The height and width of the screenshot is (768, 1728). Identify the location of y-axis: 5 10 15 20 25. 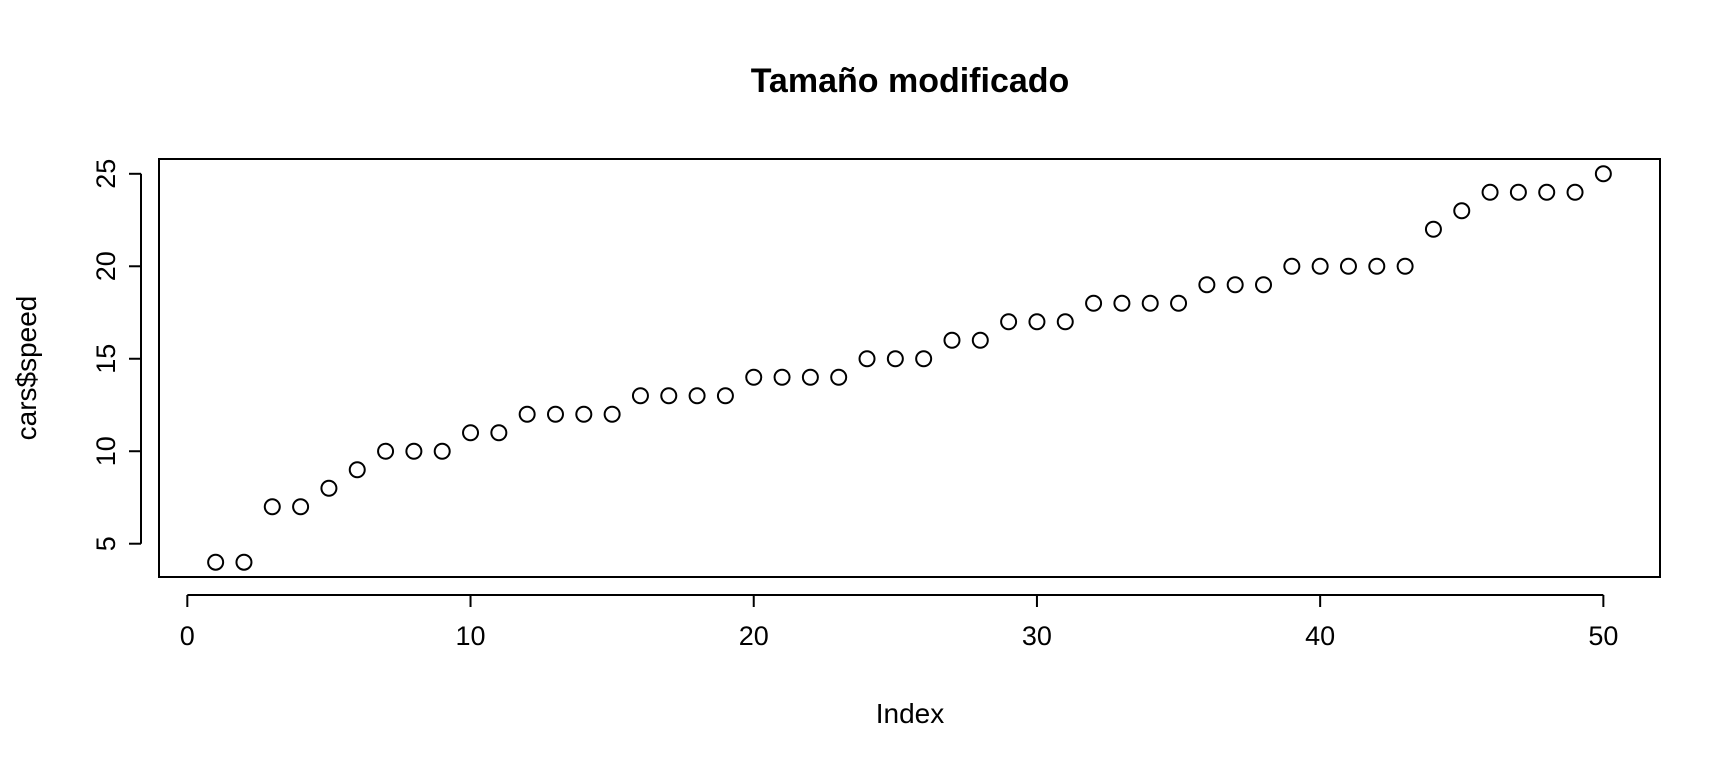
(116, 355).